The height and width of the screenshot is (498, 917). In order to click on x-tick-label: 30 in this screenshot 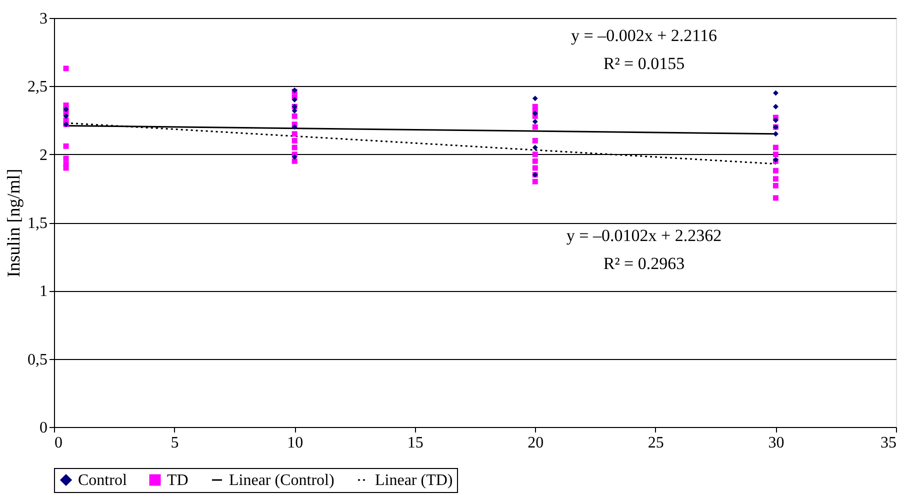, I will do `click(776, 443)`.